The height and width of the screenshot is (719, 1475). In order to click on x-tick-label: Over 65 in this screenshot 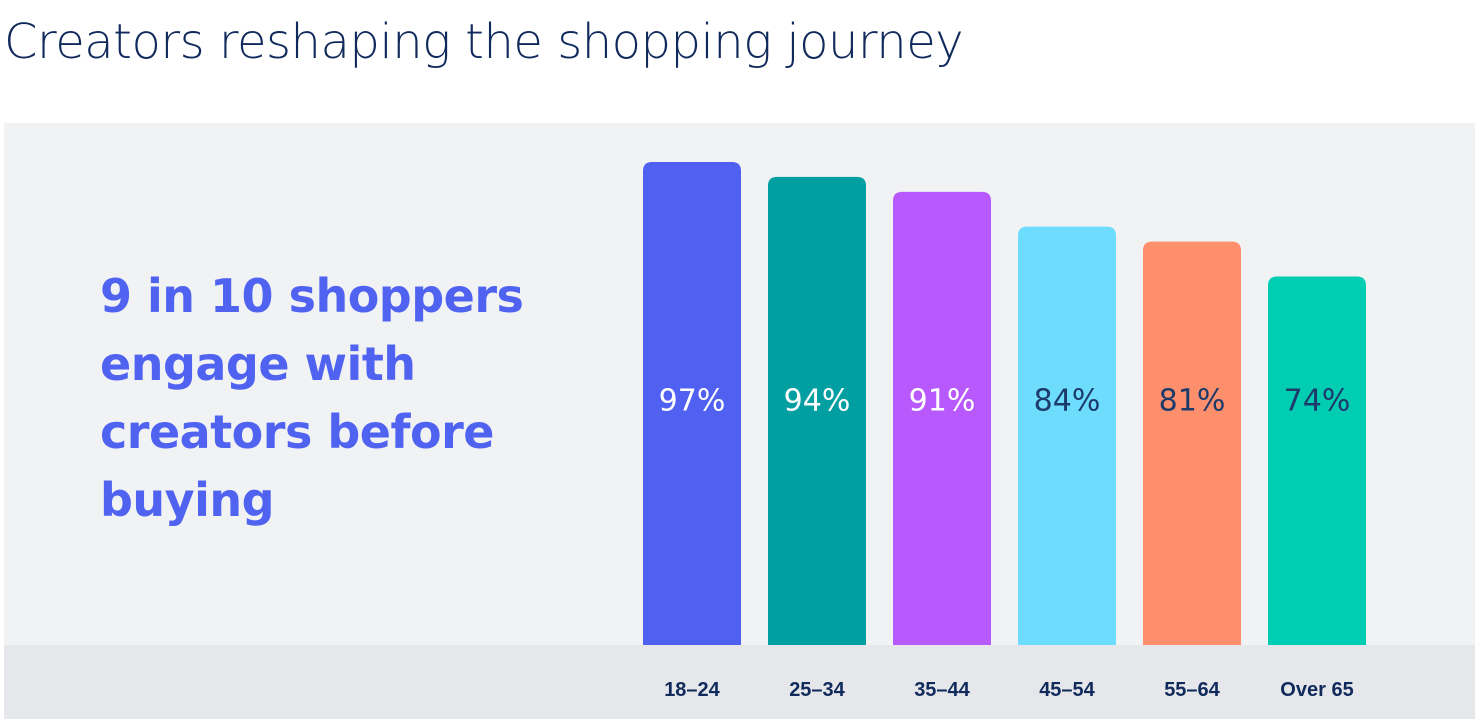, I will do `click(1316, 690)`.